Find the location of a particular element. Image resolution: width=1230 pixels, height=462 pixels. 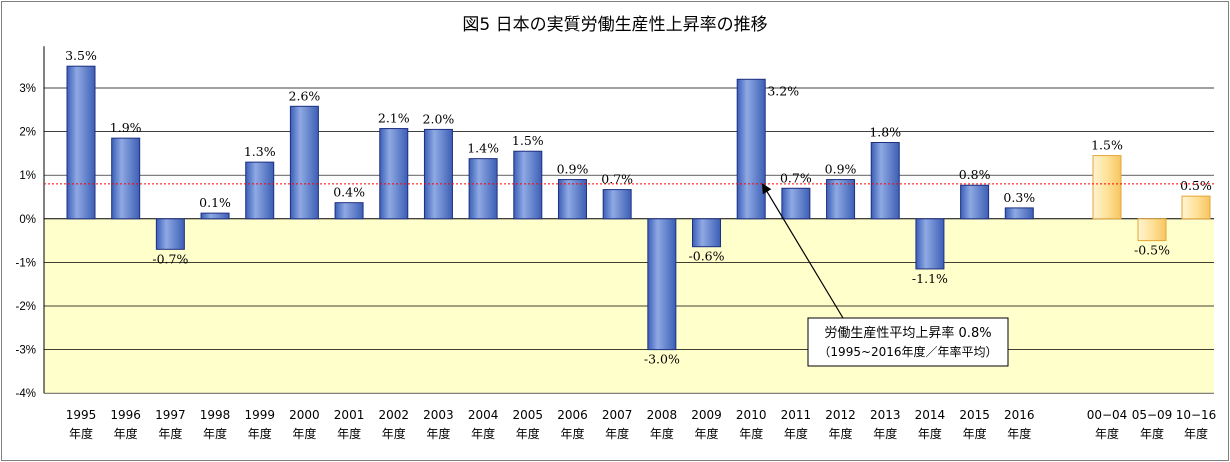

x-tick-label-top: 2015 is located at coordinates (974, 415).